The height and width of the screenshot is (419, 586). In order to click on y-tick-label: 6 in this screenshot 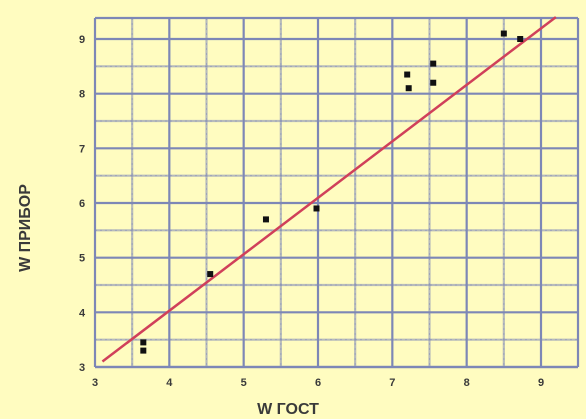, I will do `click(82, 204)`.